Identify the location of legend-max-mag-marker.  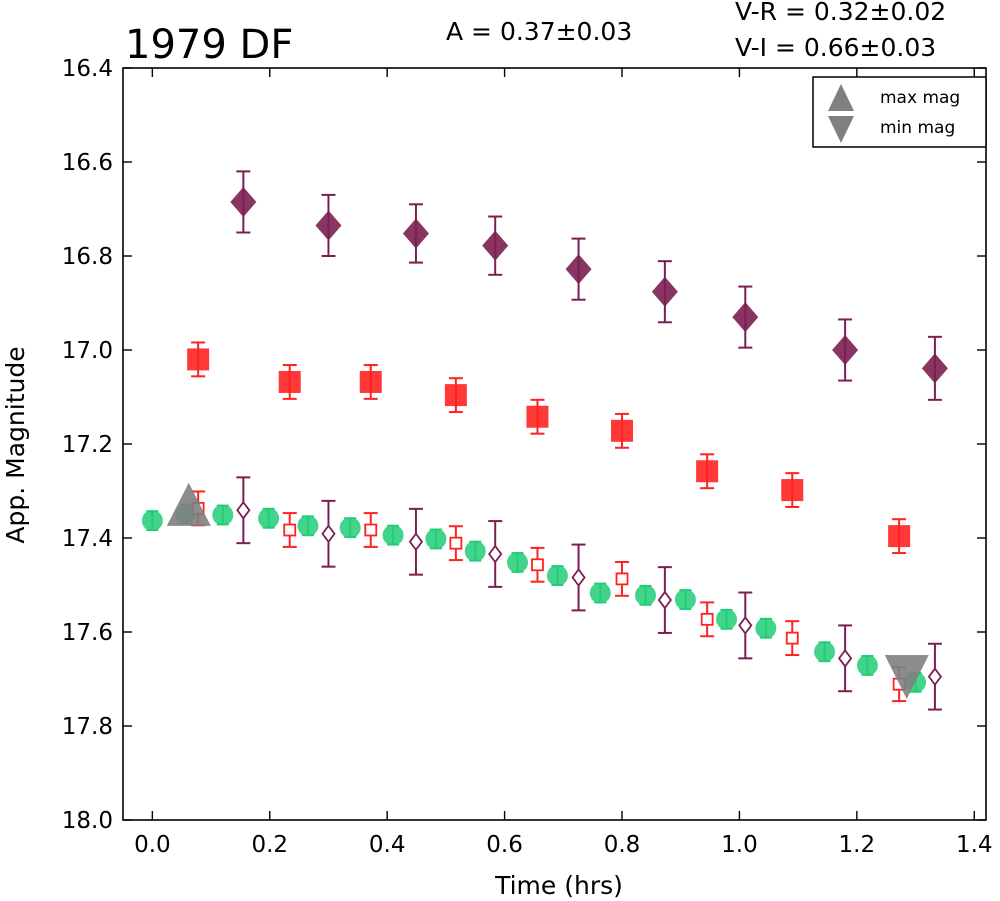
(841, 97).